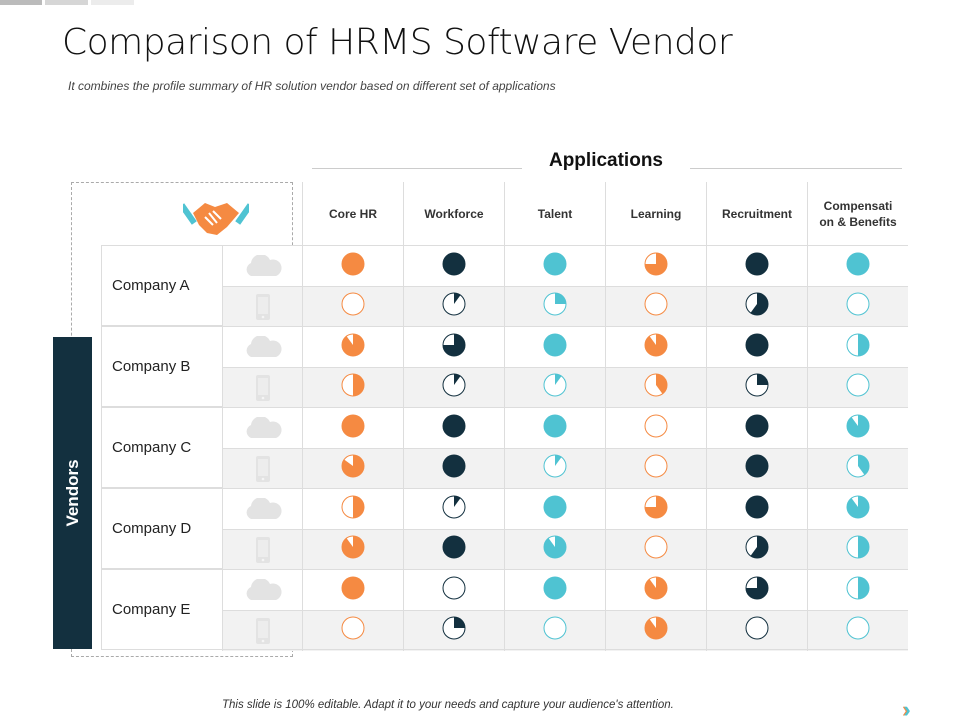 This screenshot has height=723, width=960. Describe the element at coordinates (161, 609) in the screenshot. I see `company-name: Company E` at that location.